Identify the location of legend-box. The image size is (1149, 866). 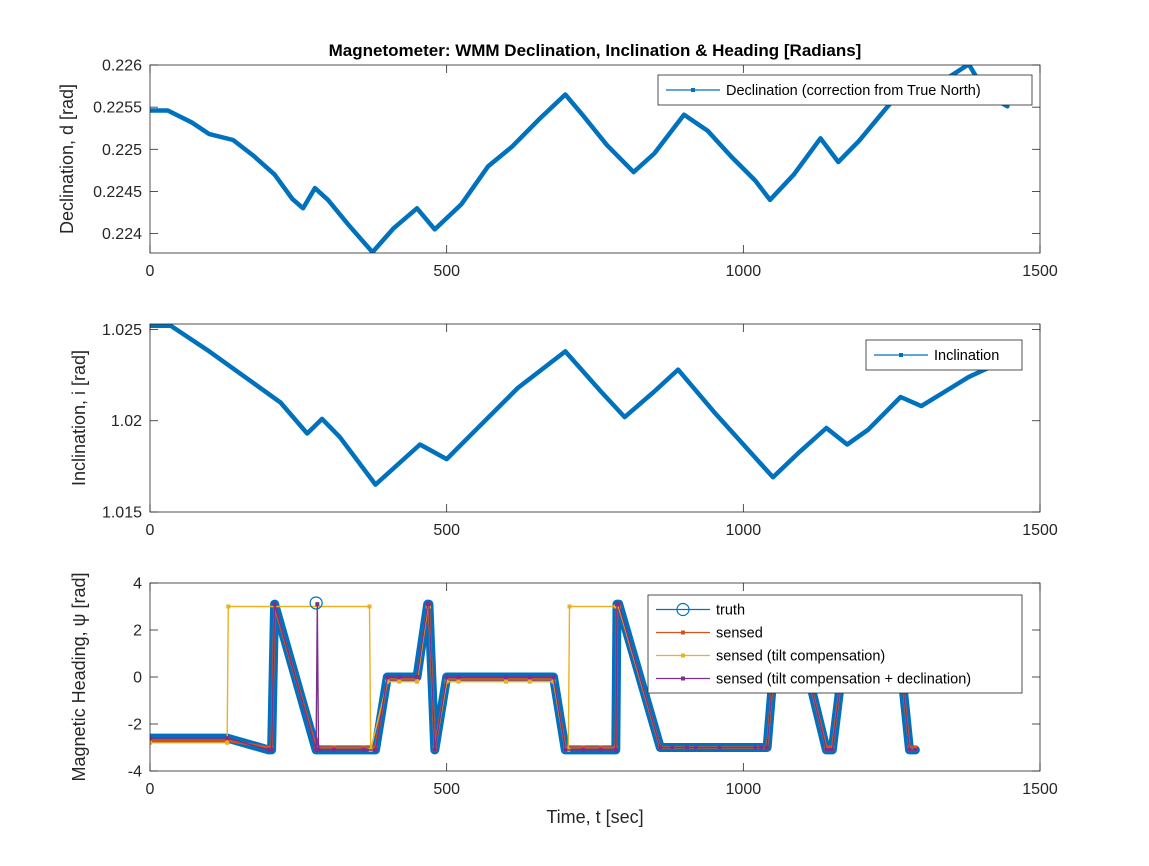
(845, 90).